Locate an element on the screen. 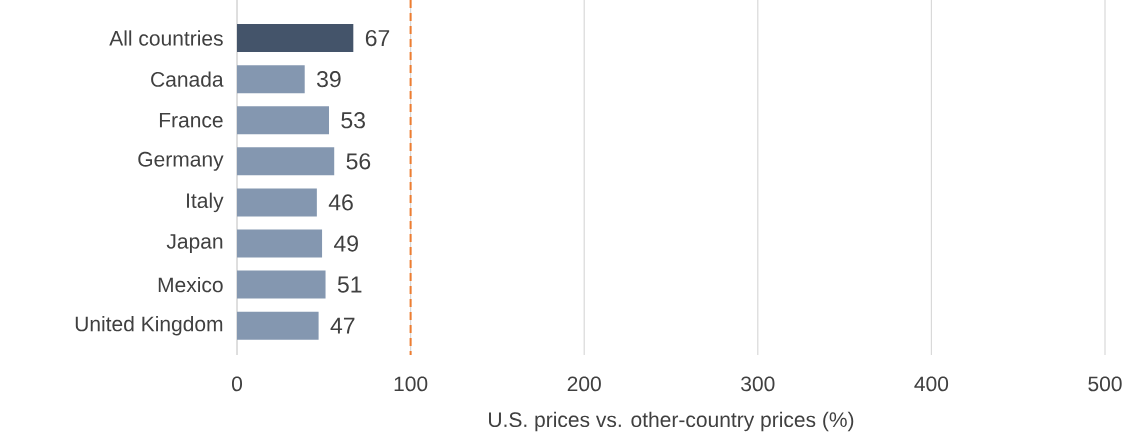 The height and width of the screenshot is (446, 1136). y-tick-label: France is located at coordinates (191, 120).